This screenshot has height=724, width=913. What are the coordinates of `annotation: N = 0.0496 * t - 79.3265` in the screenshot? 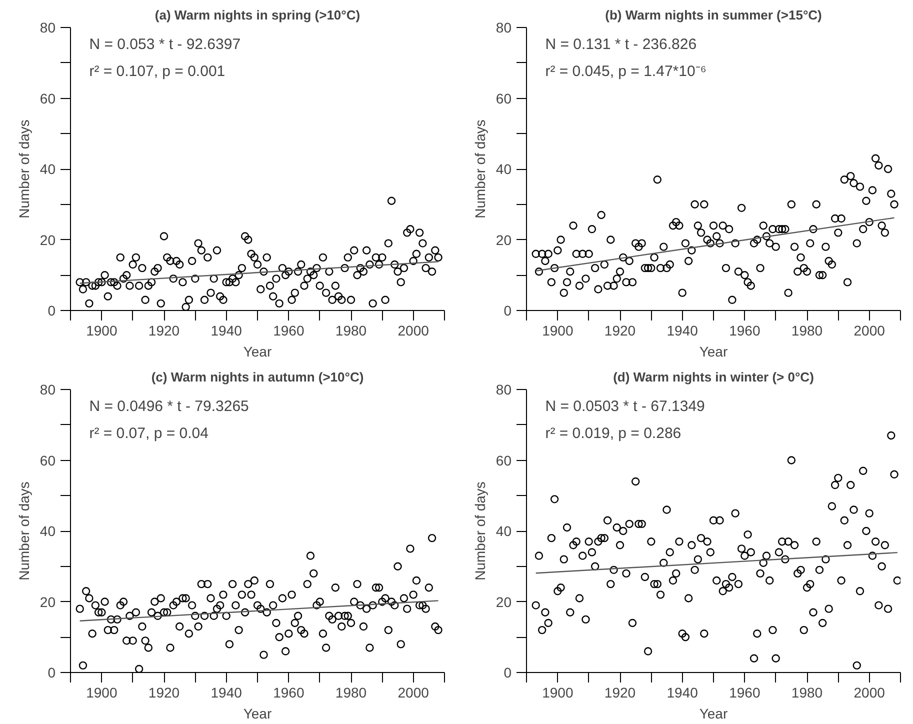 It's located at (169, 406).